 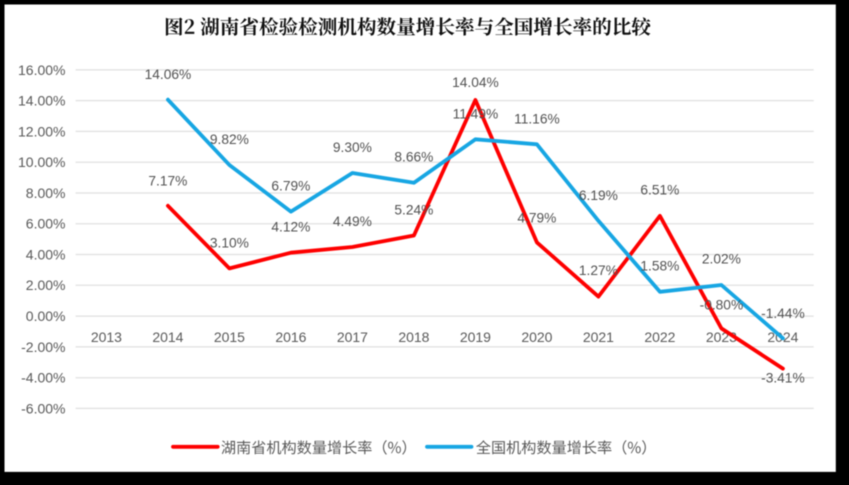 I want to click on svg-text: 14.06%, so click(x=168, y=74).